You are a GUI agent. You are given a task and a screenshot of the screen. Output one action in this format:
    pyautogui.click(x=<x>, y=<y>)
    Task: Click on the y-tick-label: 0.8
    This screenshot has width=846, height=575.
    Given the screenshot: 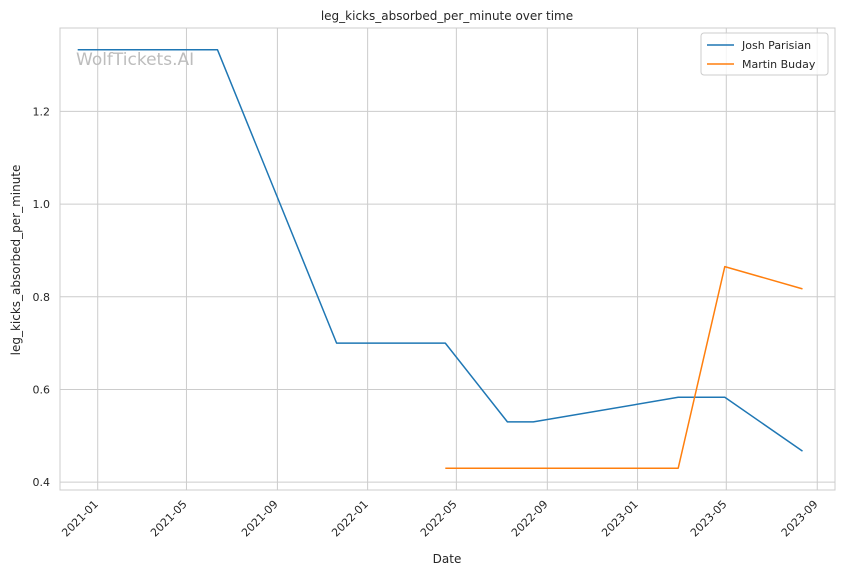 What is the action you would take?
    pyautogui.click(x=42, y=297)
    